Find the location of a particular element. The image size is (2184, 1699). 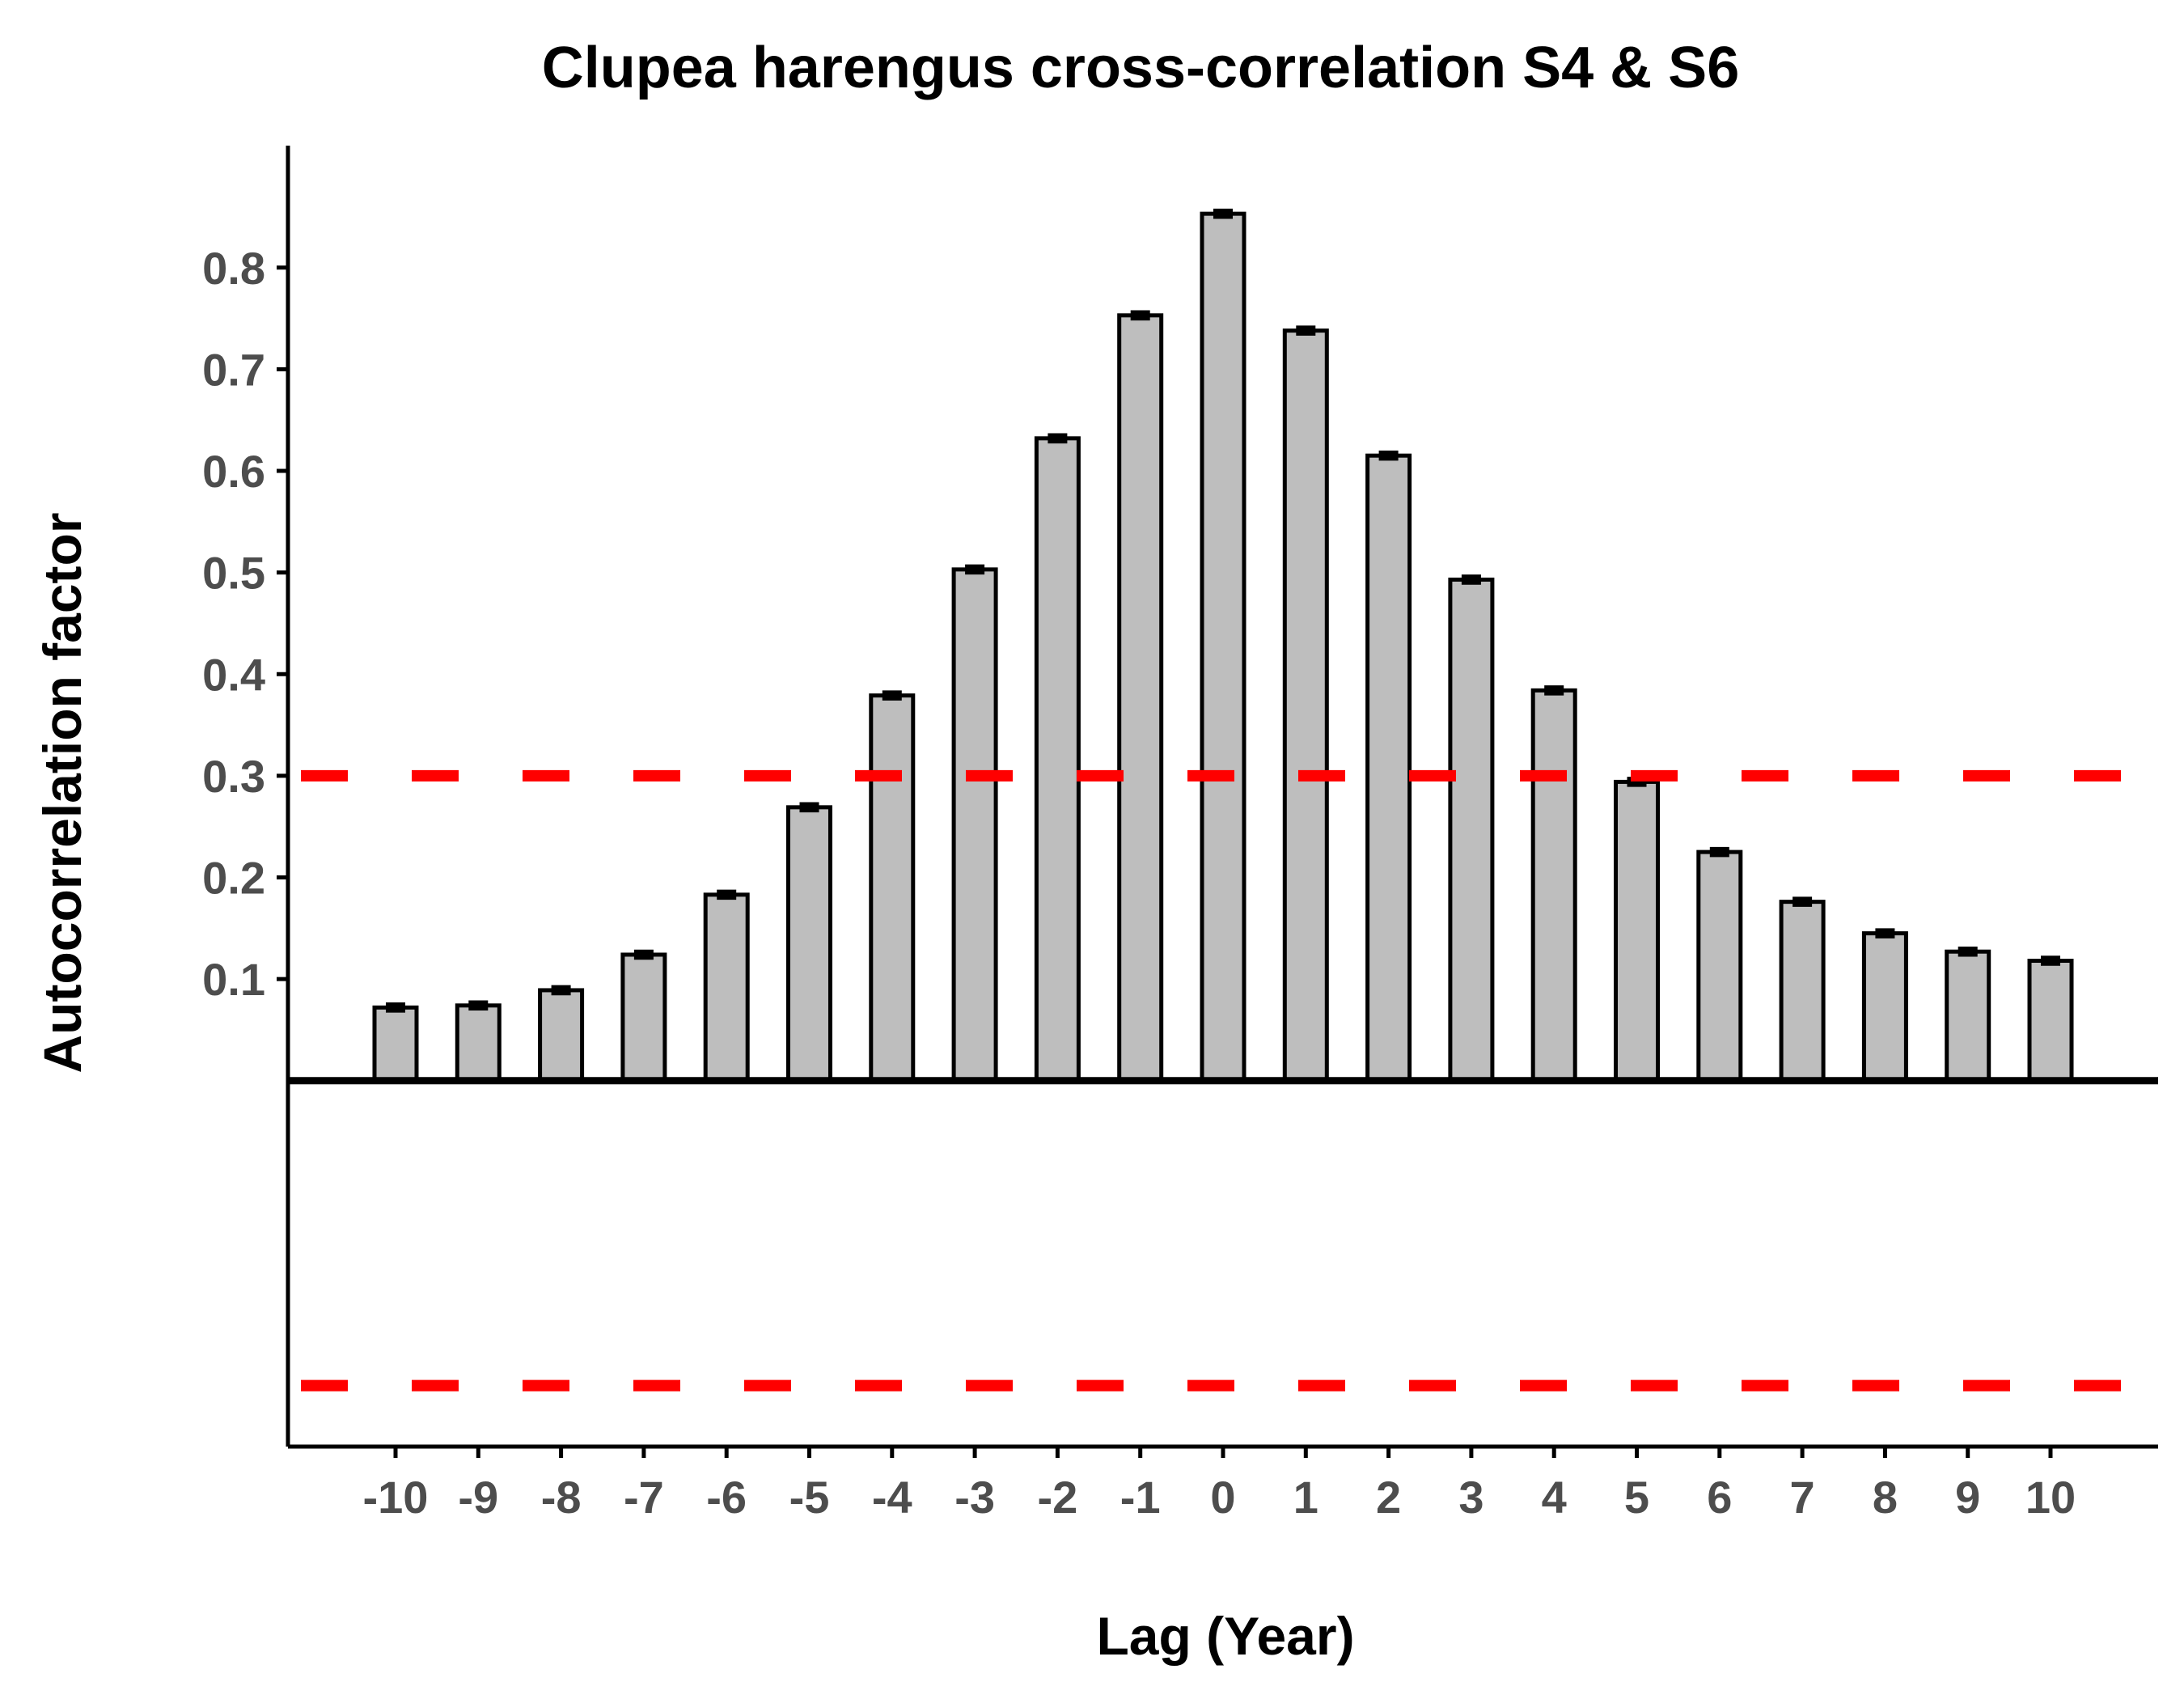

y-tick-label: 0.6 is located at coordinates (233, 472).